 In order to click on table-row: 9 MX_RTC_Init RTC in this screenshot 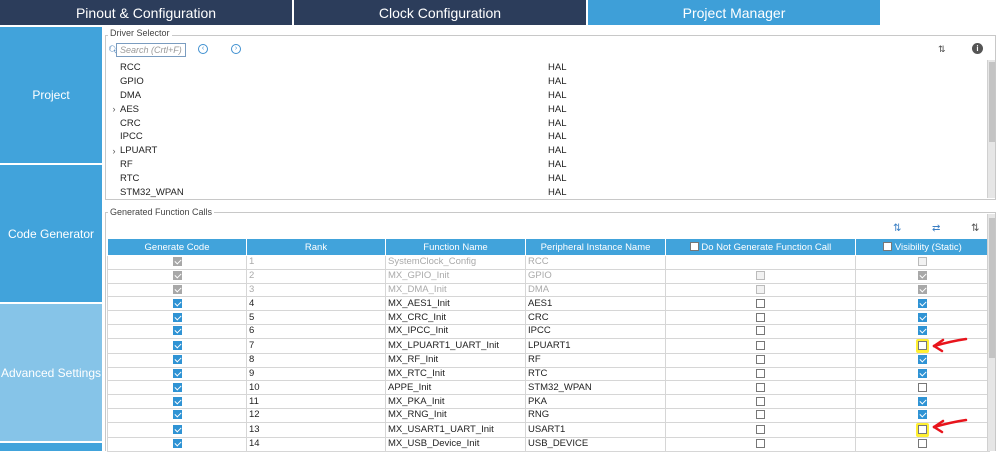, I will do `click(548, 374)`.